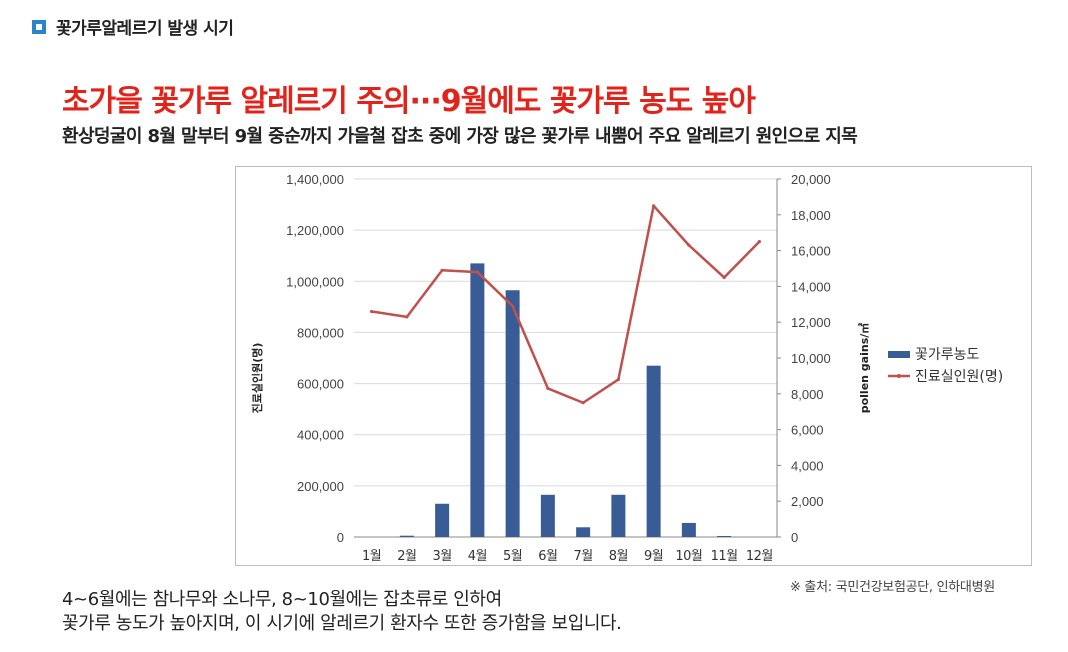 This screenshot has height=652, width=1068. What do you see at coordinates (257, 378) in the screenshot?
I see `y-left-axis-title: 진료실인원(명)` at bounding box center [257, 378].